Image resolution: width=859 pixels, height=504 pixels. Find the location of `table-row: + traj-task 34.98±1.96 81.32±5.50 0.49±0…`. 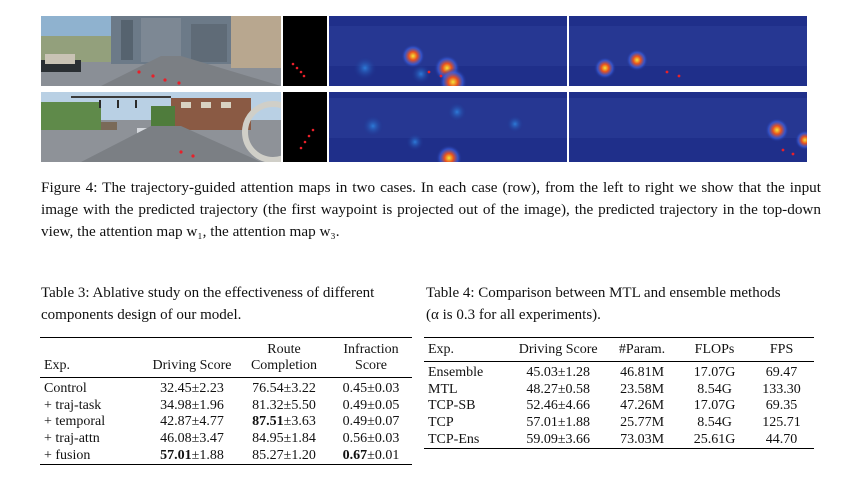

table-row: + traj-task 34.98±1.96 81.32±5.50 0.49±0… is located at coordinates (226, 406).